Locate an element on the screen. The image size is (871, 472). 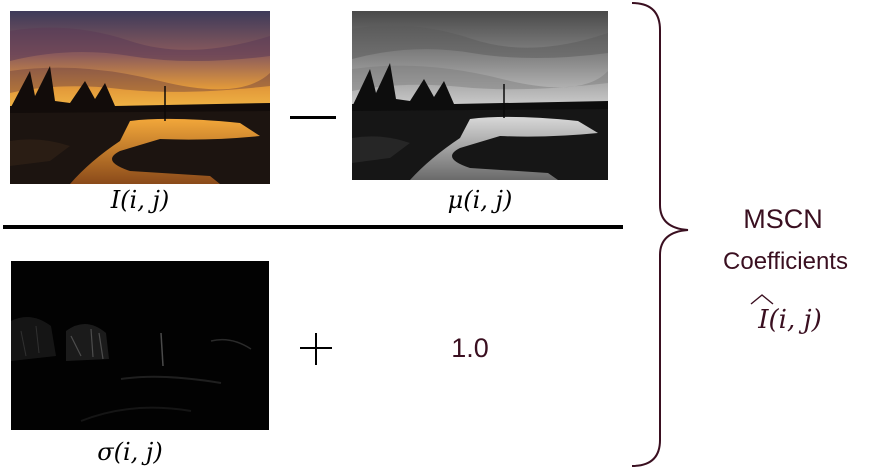
original-image is located at coordinates (140, 97).